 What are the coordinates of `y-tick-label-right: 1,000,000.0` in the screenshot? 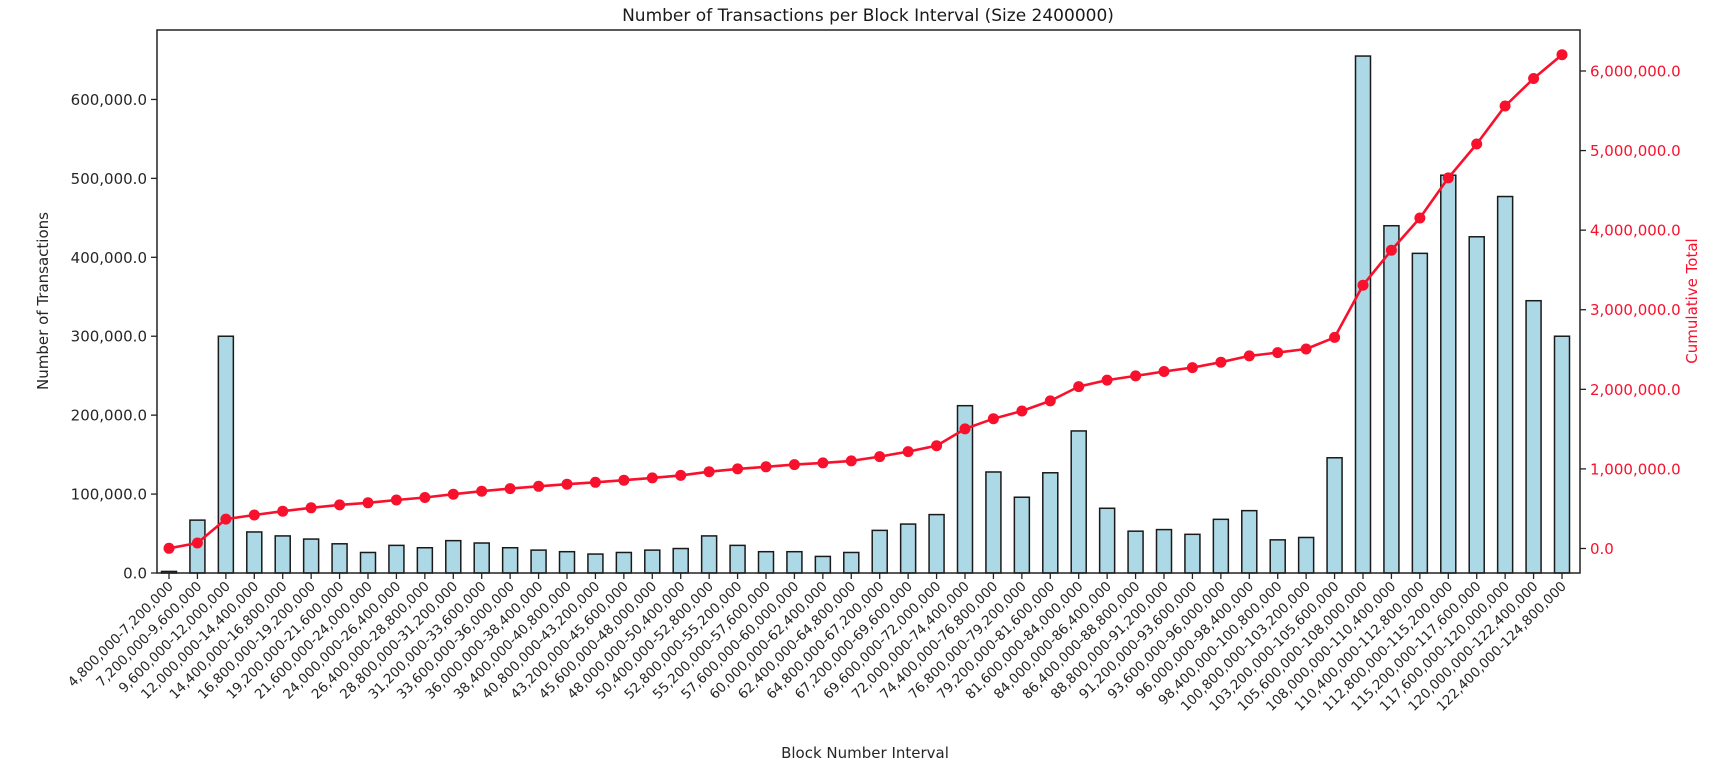 It's located at (1635, 469).